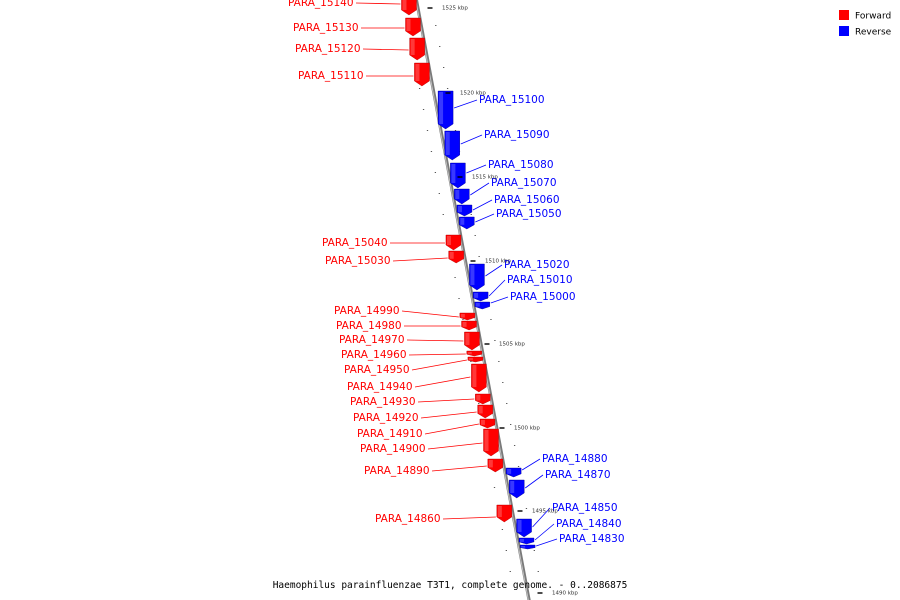 The width and height of the screenshot is (900, 600). Describe the element at coordinates (377, 370) in the screenshot. I see `gene-label: PARA_14950` at that location.